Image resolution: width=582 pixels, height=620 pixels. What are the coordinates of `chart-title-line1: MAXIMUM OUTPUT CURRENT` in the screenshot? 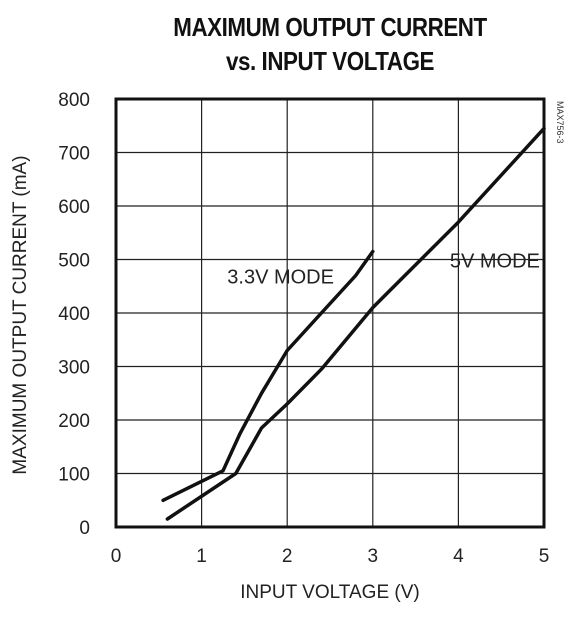 It's located at (330, 27).